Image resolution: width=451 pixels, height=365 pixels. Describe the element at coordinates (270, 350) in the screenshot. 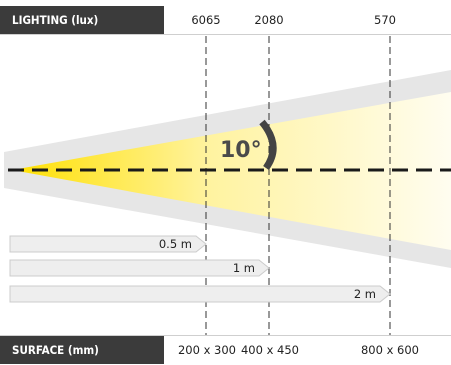

I see `surface-value-1m: 400 x 450` at that location.